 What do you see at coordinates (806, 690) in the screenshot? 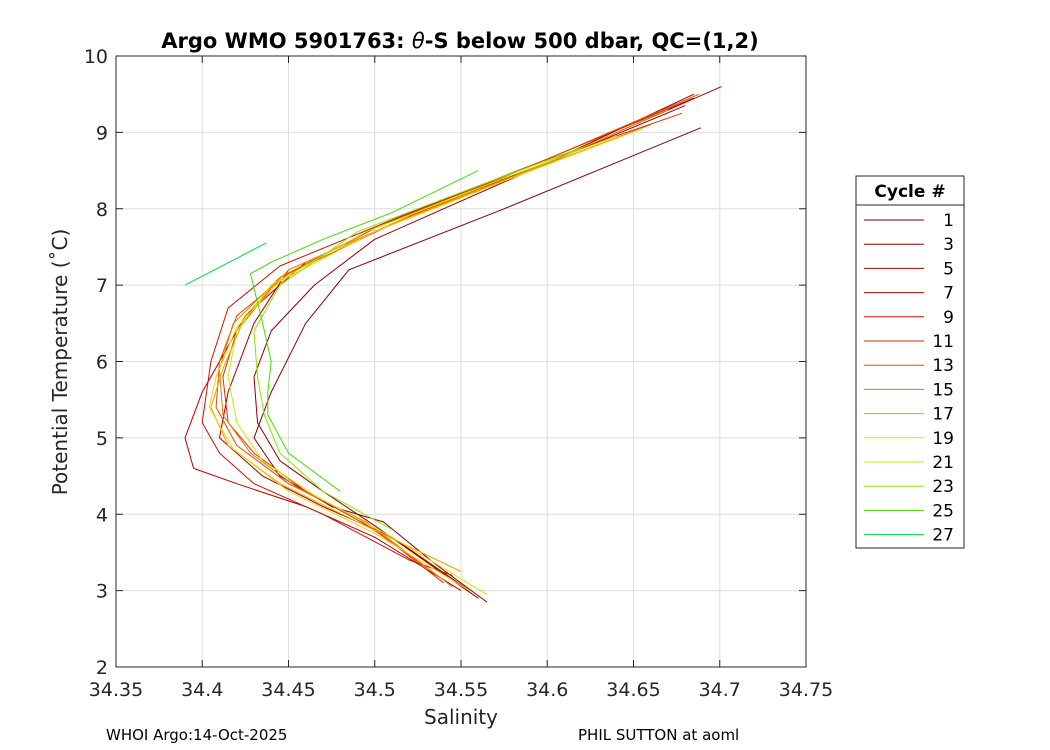
I see `x-tick-label: 34.75` at bounding box center [806, 690].